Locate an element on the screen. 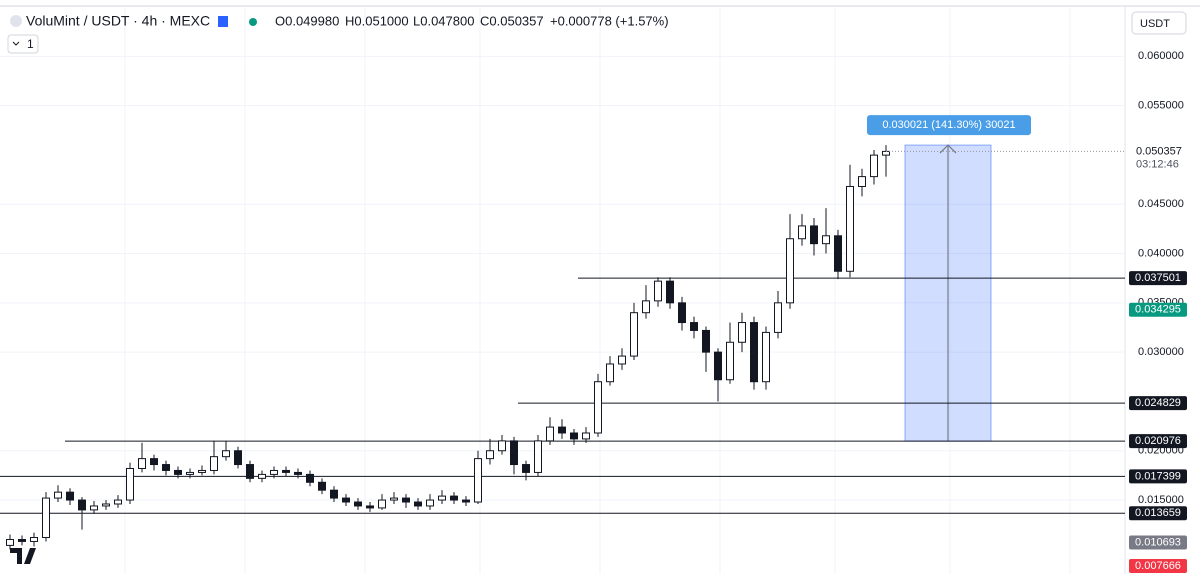 The width and height of the screenshot is (1200, 574). level-label: 0.017399 is located at coordinates (1158, 476).